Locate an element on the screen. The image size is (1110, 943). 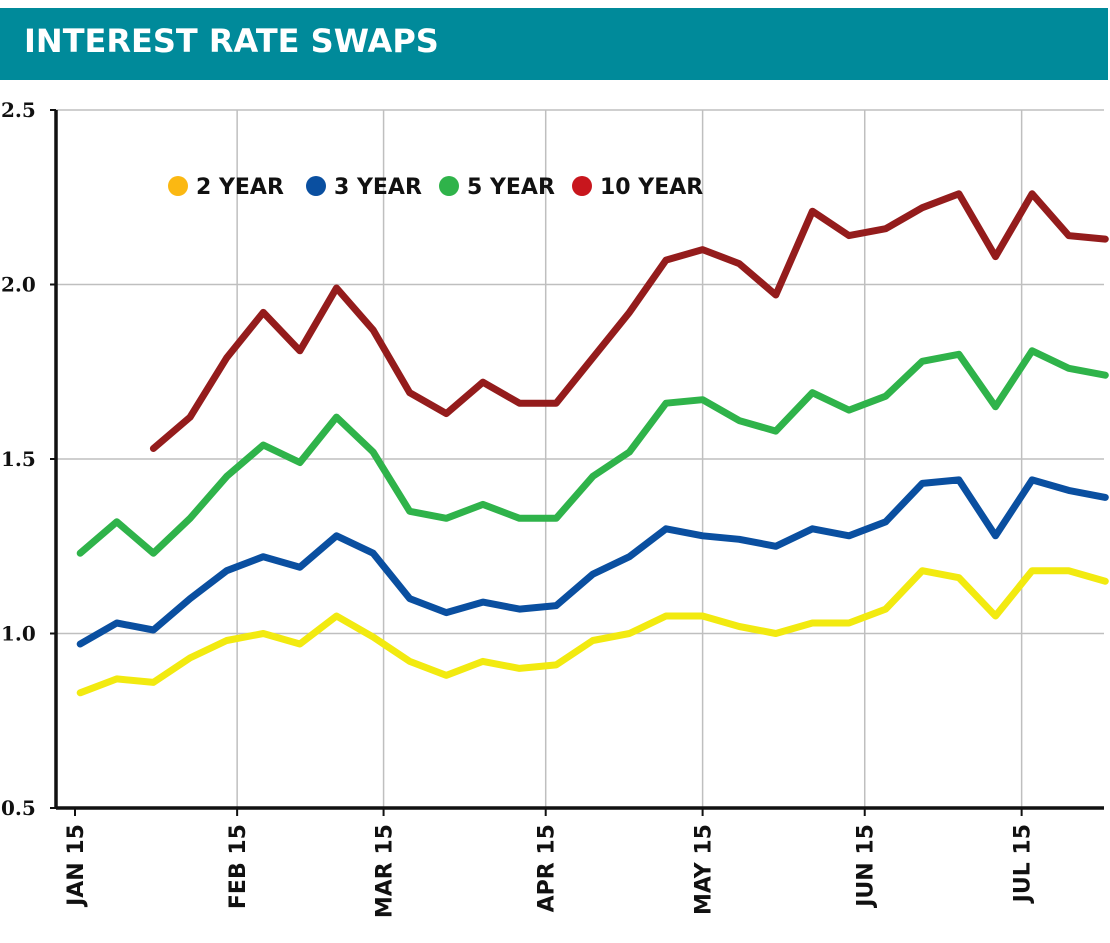
legend-marker-5-year is located at coordinates (449, 186).